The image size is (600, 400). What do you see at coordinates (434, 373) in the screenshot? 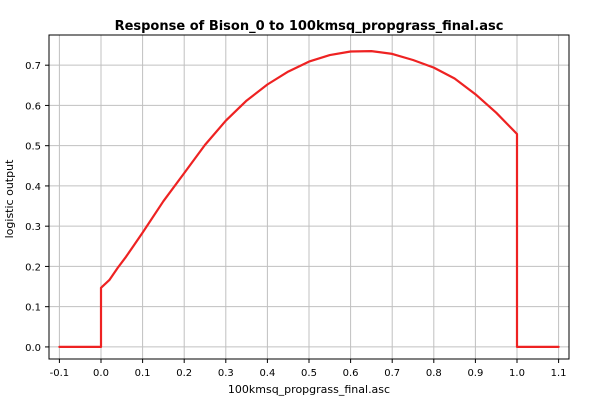
I see `x-tick-label: 0.8` at bounding box center [434, 373].